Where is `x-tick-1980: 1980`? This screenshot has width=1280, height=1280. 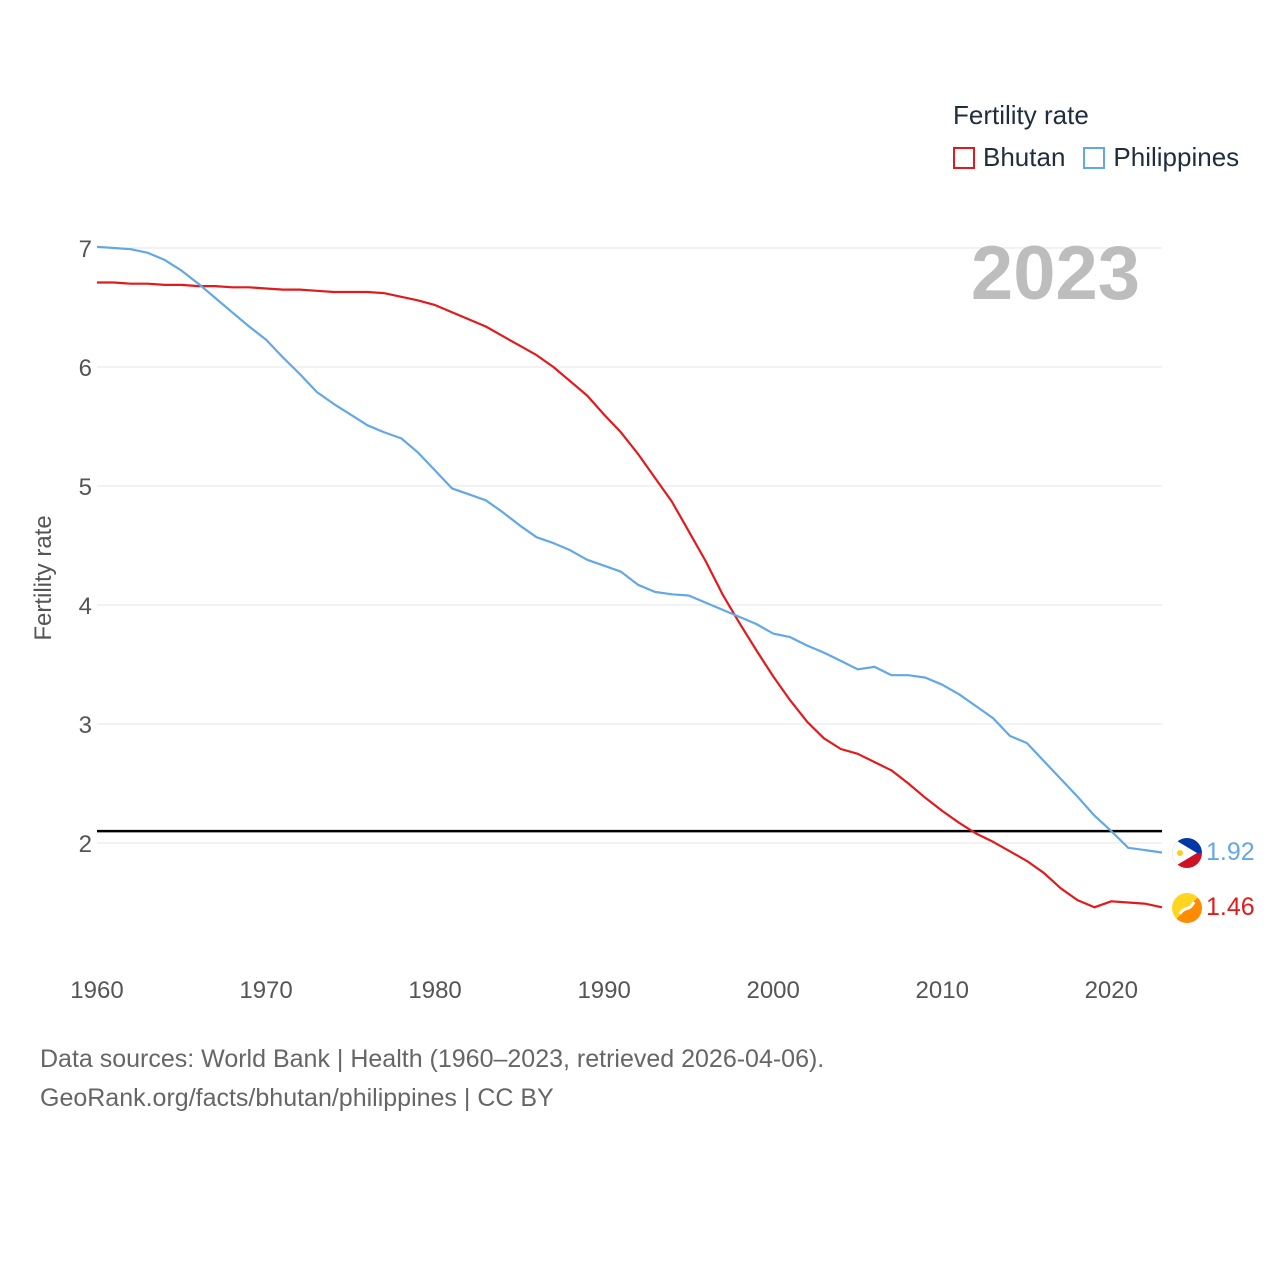
x-tick-1980: 1980 is located at coordinates (434, 990).